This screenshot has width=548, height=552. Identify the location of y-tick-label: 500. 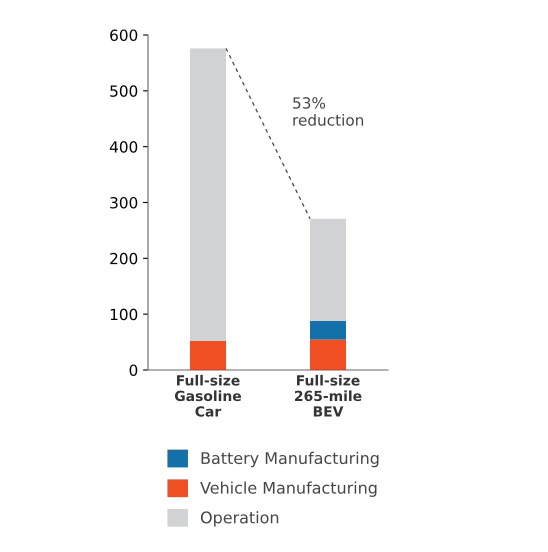
(124, 91).